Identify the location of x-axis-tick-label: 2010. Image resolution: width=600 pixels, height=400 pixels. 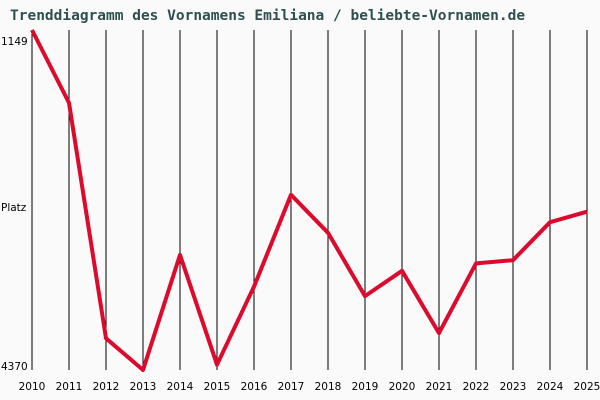
(32, 387).